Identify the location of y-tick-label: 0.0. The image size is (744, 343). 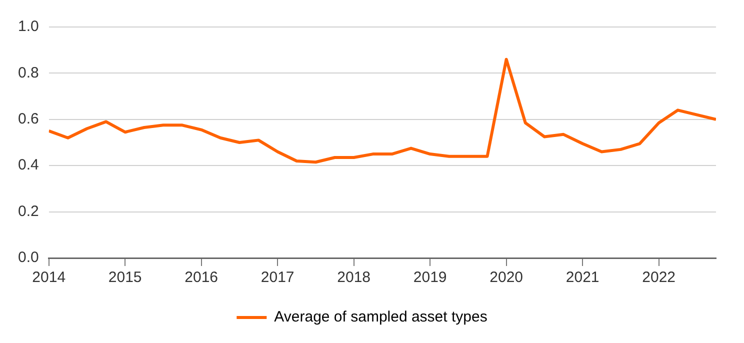
(28, 257).